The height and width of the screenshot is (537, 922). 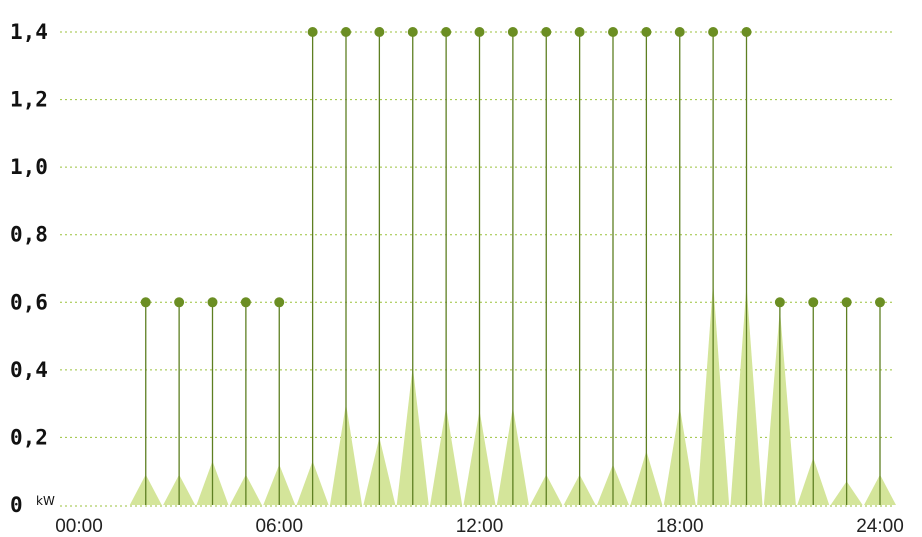 I want to click on x-tick-label: 24:00, so click(x=880, y=526).